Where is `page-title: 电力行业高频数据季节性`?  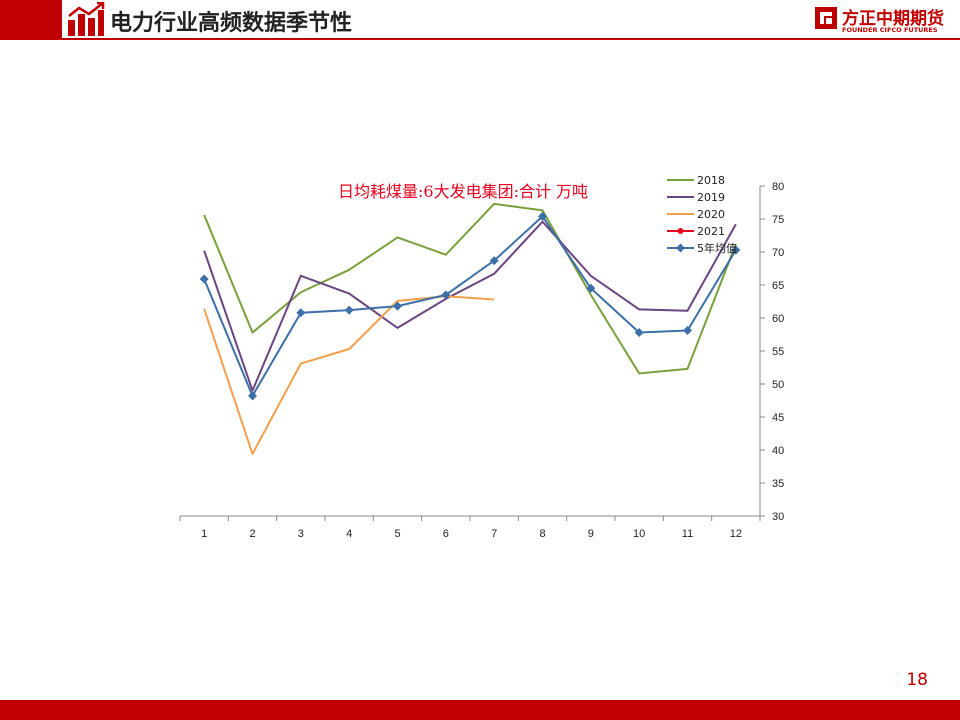 page-title: 电力行业高频数据季节性 is located at coordinates (231, 23).